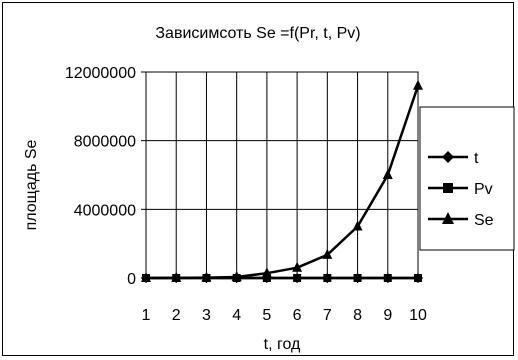 Image resolution: width=518 pixels, height=360 pixels. What do you see at coordinates (357, 315) in the screenshot?
I see `x-tick-label: 8` at bounding box center [357, 315].